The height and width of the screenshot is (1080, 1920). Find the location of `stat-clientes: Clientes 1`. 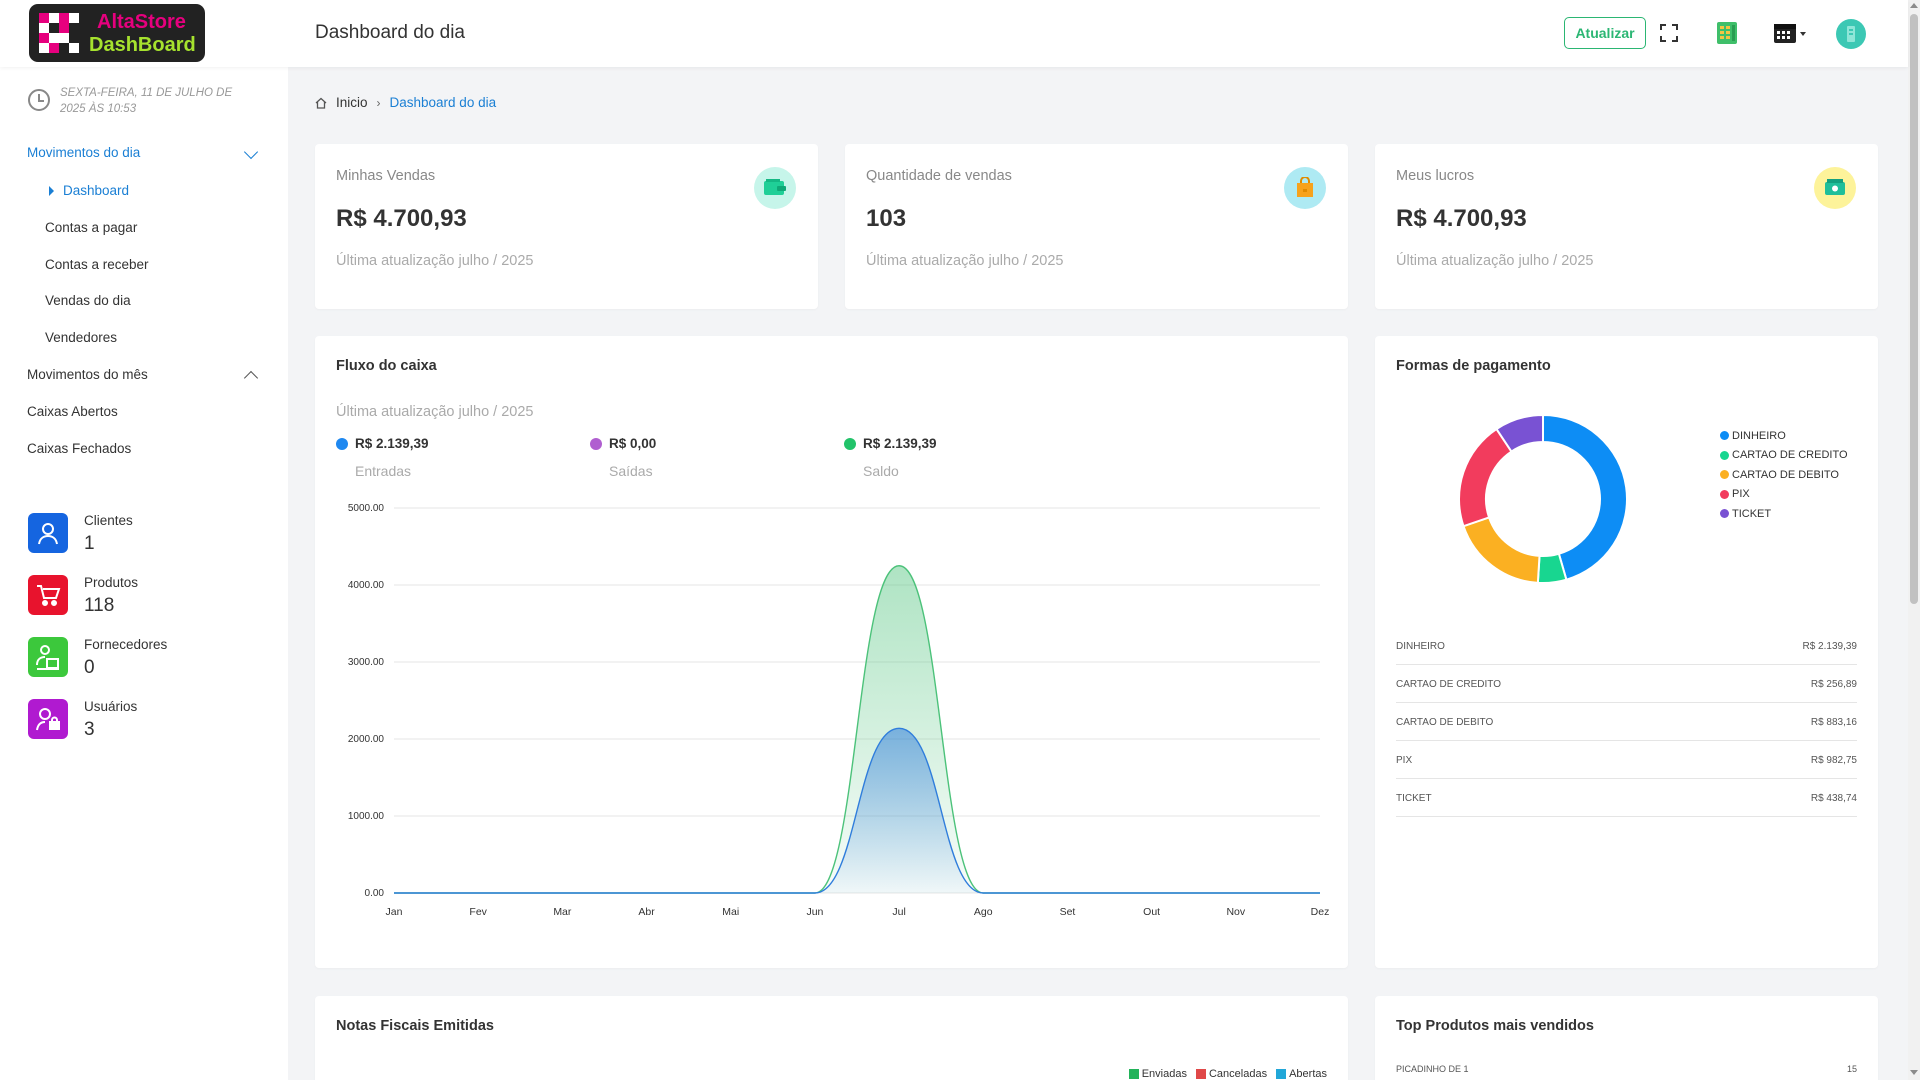

stat-clientes: Clientes 1 is located at coordinates (80, 534).